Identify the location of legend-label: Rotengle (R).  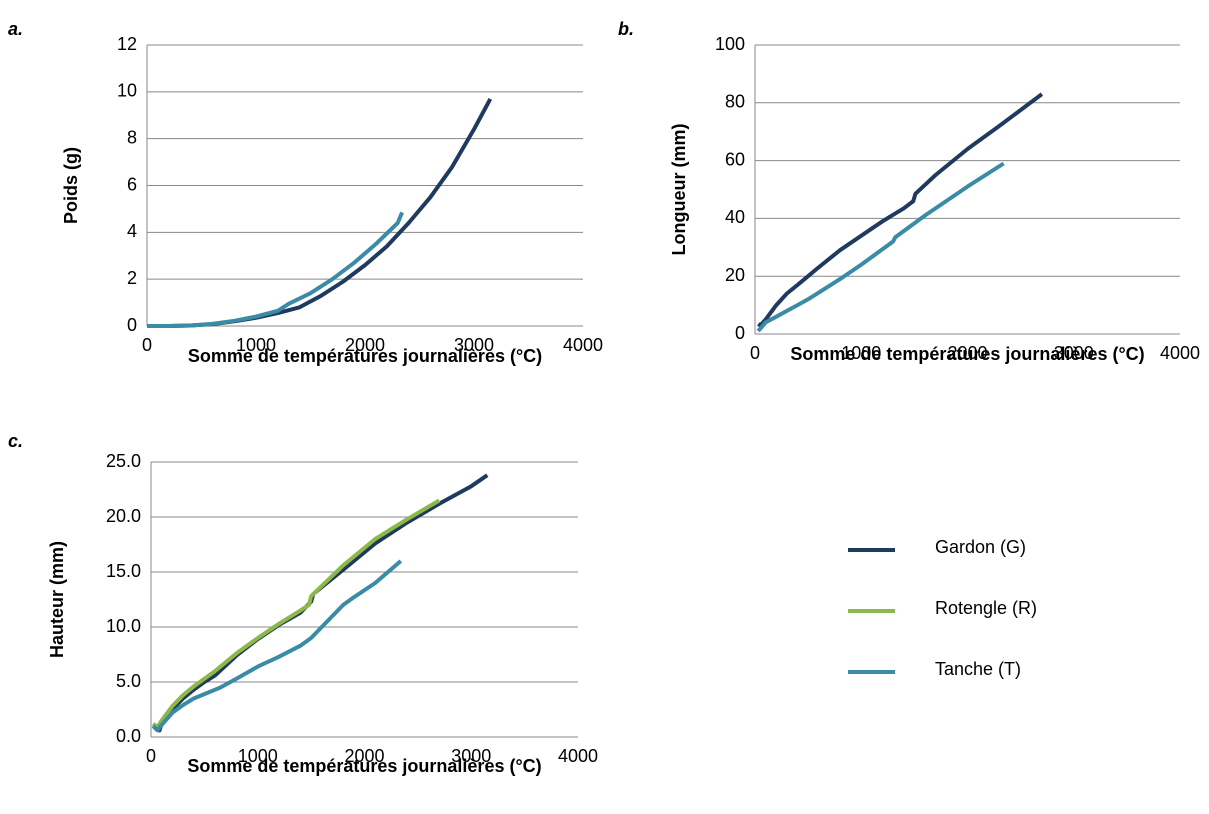
(986, 608).